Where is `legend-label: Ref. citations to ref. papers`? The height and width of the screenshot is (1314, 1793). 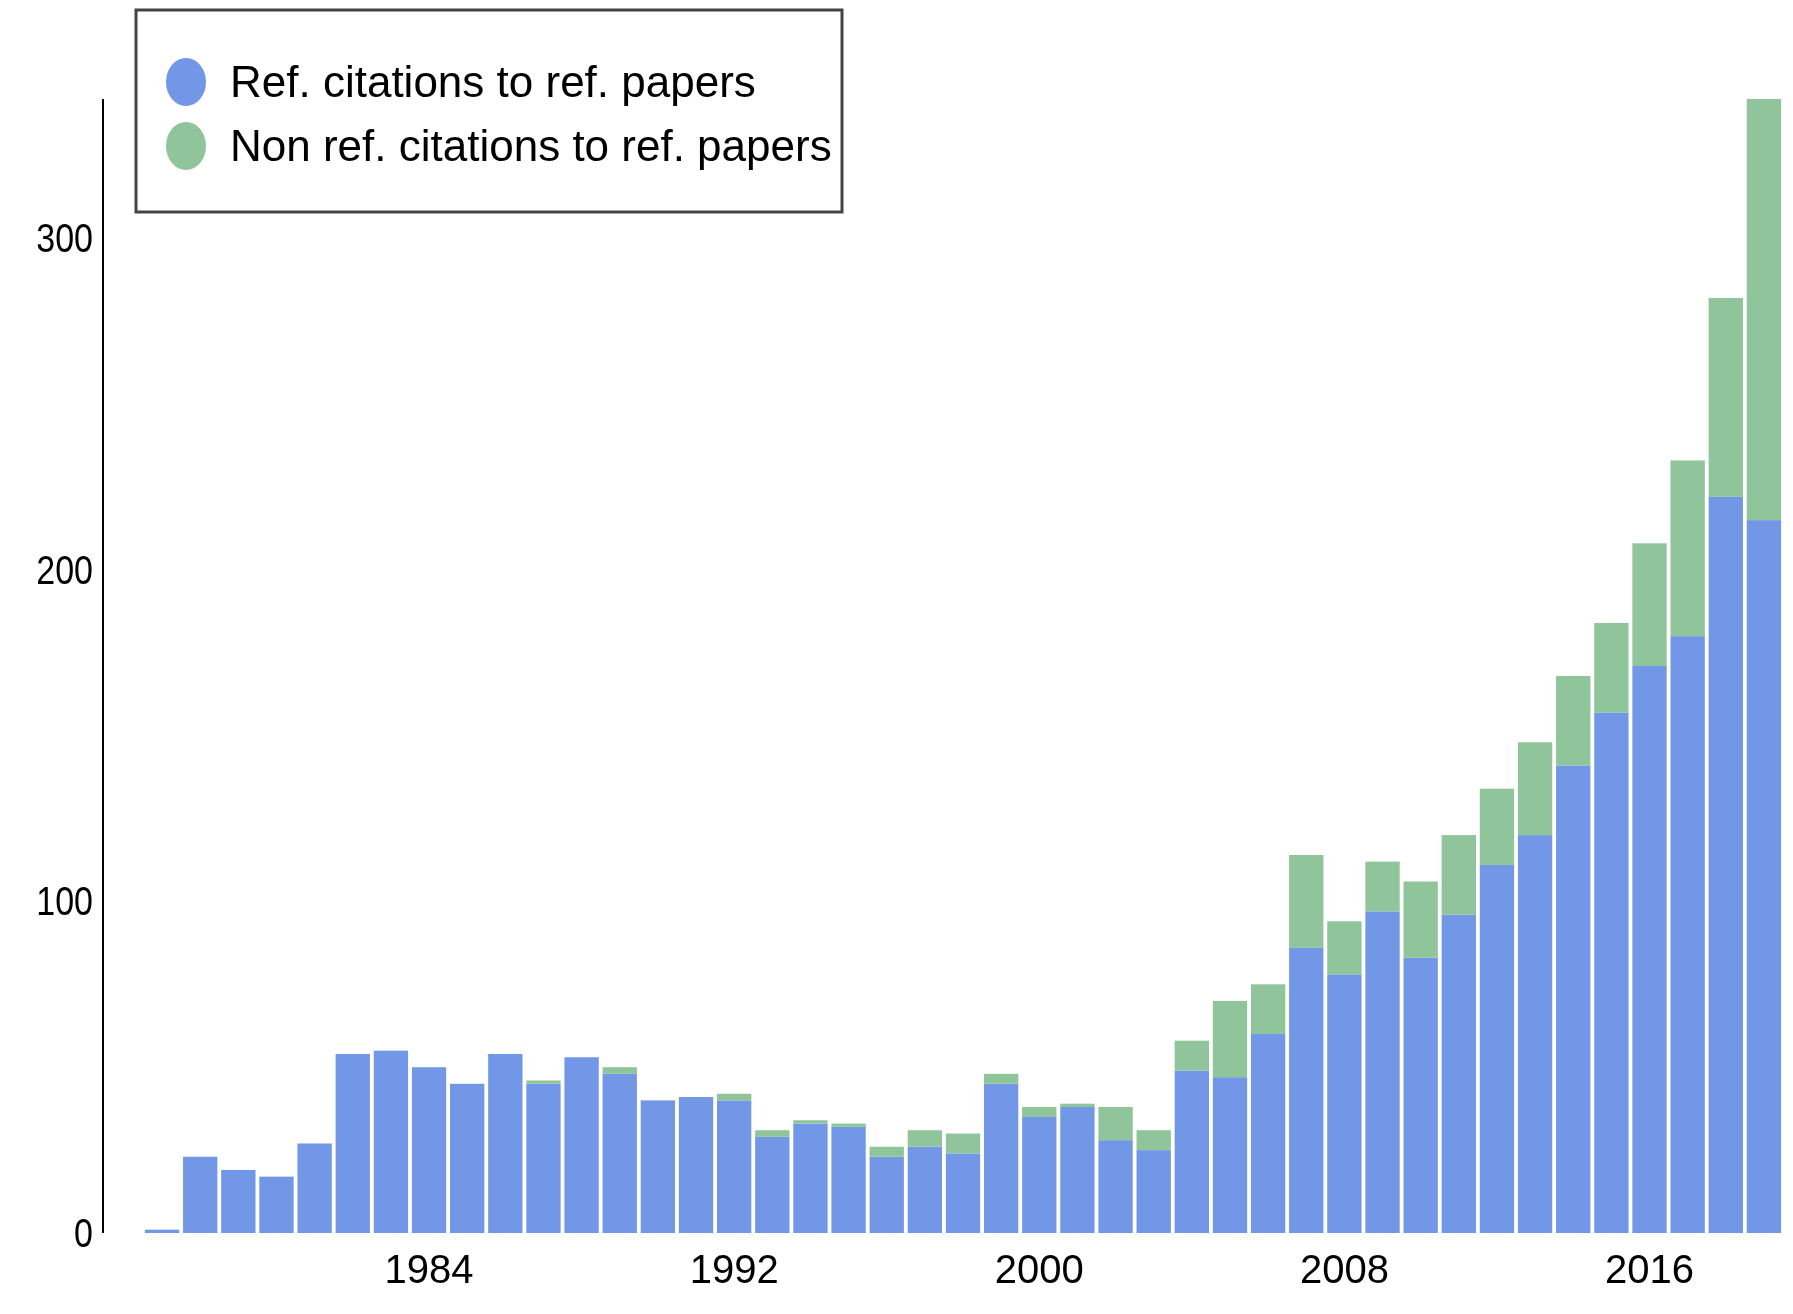
legend-label: Ref. citations to ref. papers is located at coordinates (493, 82).